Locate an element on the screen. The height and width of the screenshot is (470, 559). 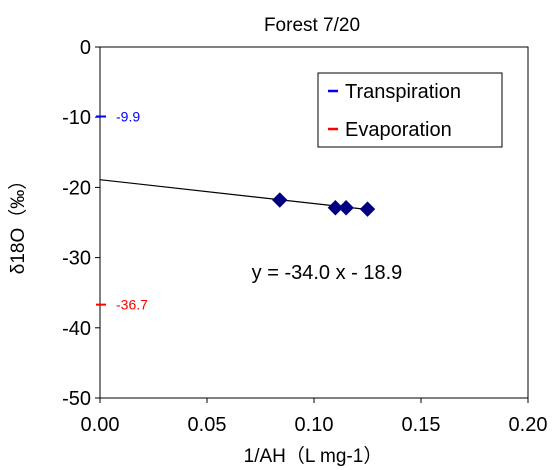
x-tick-label: 0.15 is located at coordinates (421, 425).